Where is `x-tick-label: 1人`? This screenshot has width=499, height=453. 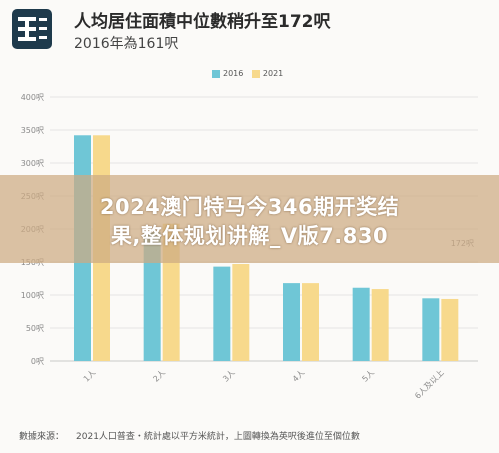
x-tick-label: 1人 is located at coordinates (90, 376).